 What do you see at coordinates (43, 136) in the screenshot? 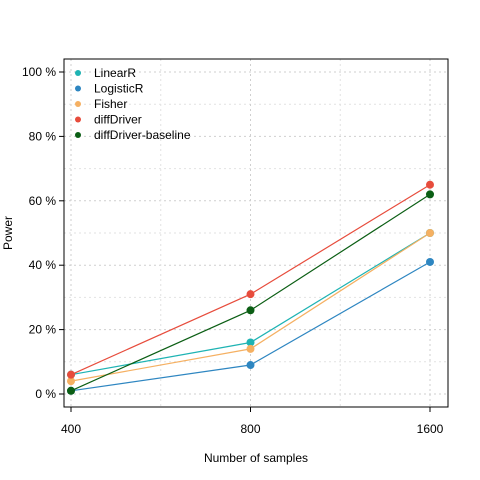
I see `y-tick-label: 80 %` at bounding box center [43, 136].